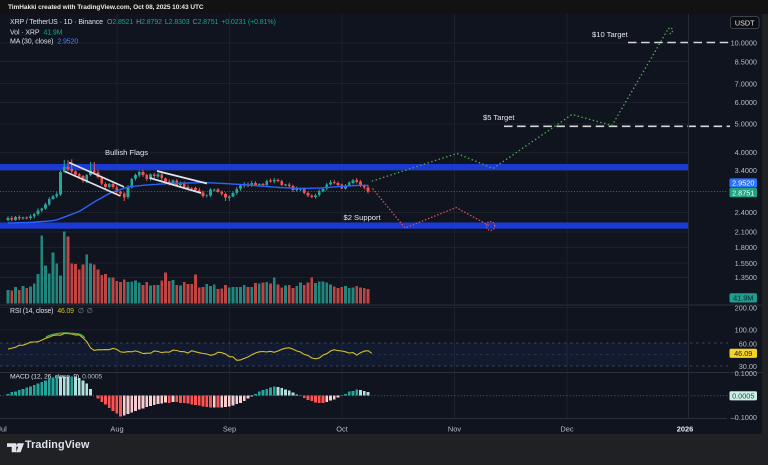 This screenshot has height=465, width=768. Describe the element at coordinates (566, 429) in the screenshot. I see `svg-text: Dec` at that location.